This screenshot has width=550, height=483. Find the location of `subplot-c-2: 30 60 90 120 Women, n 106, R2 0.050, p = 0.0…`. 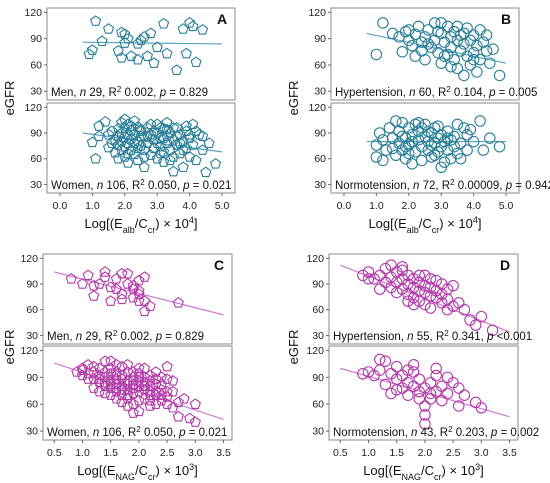

subplot-c-2: 30 60 90 120 Women, n 106, R2 0.050, p = 0.0… is located at coordinates (126, 393).